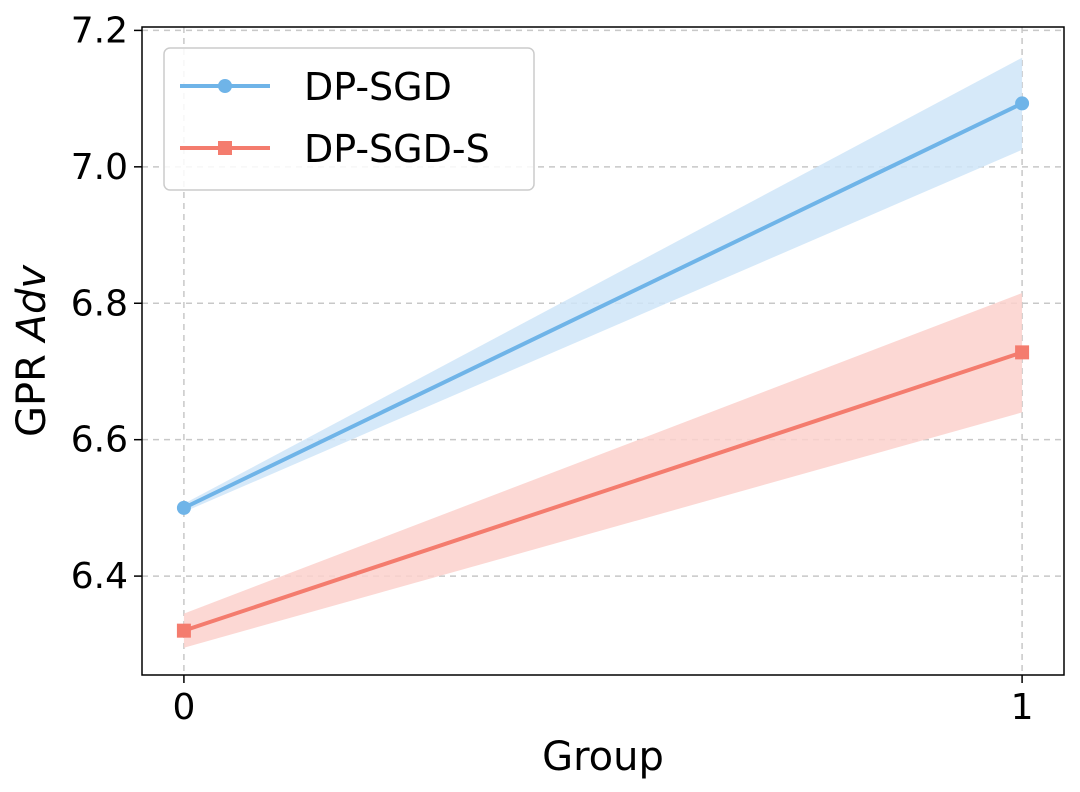 Image resolution: width=1080 pixels, height=792 pixels. I want to click on legend-label-dp-sgd-s: DP-SGD-S, so click(397, 149).